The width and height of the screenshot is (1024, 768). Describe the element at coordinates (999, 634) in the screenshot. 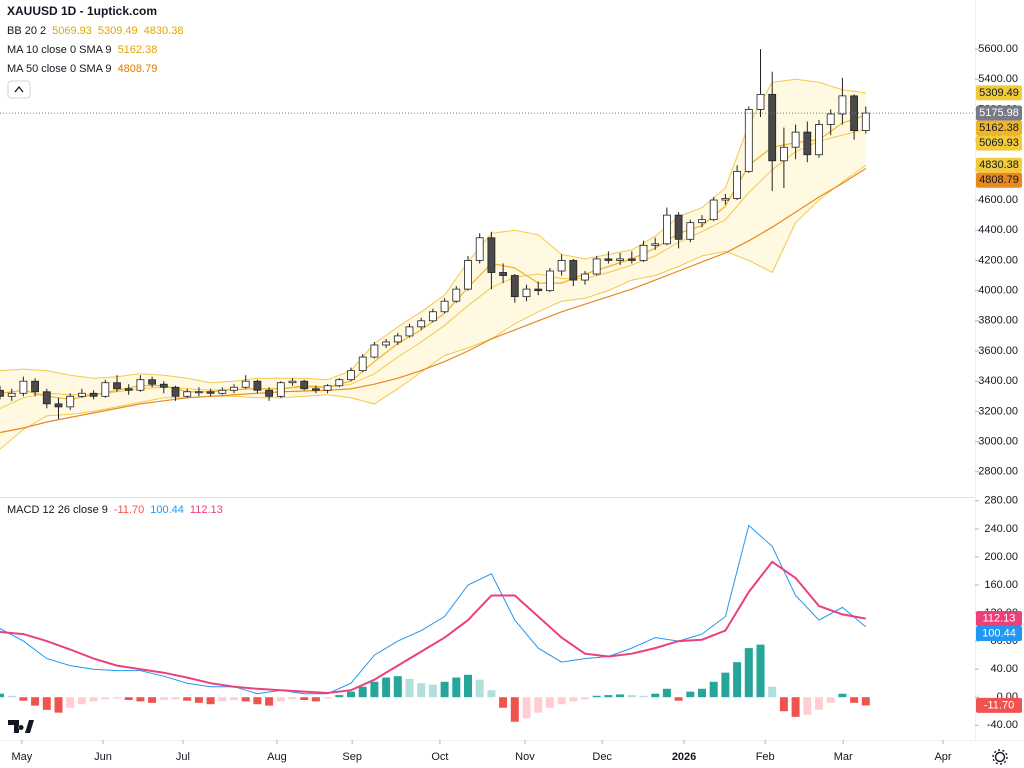

I see `macd-box` at that location.